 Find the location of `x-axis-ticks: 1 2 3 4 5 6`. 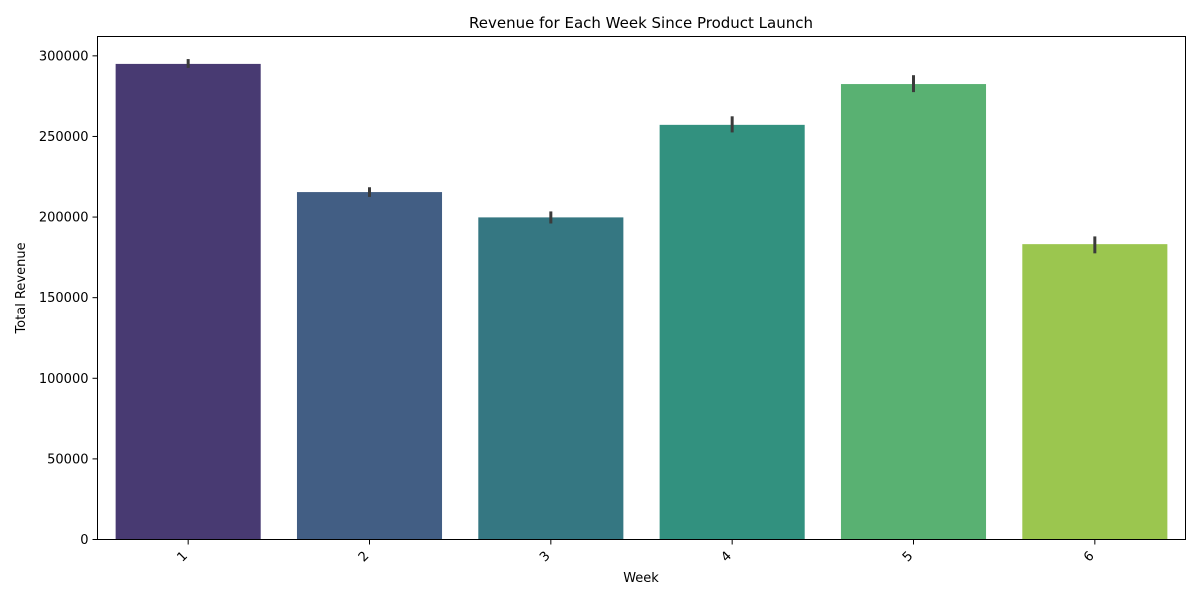

x-axis-ticks: 1 2 3 4 5 6 is located at coordinates (636, 552).